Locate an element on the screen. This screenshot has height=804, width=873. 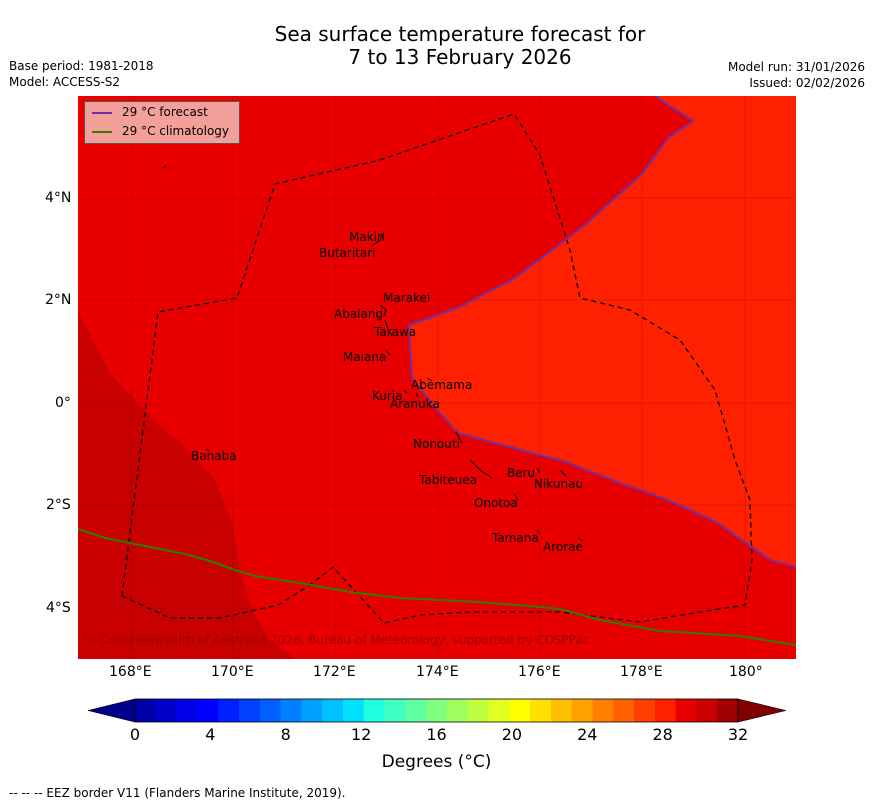
island-label: Tarawa is located at coordinates (395, 332).